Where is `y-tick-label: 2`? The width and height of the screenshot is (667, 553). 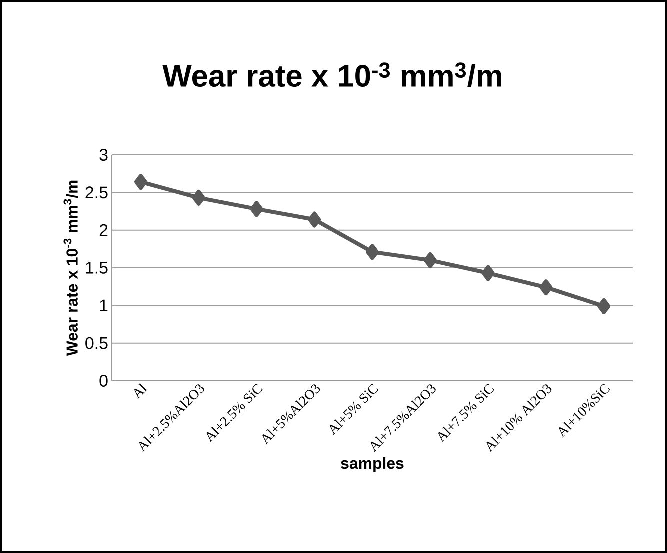 y-tick-label: 2 is located at coordinates (104, 230).